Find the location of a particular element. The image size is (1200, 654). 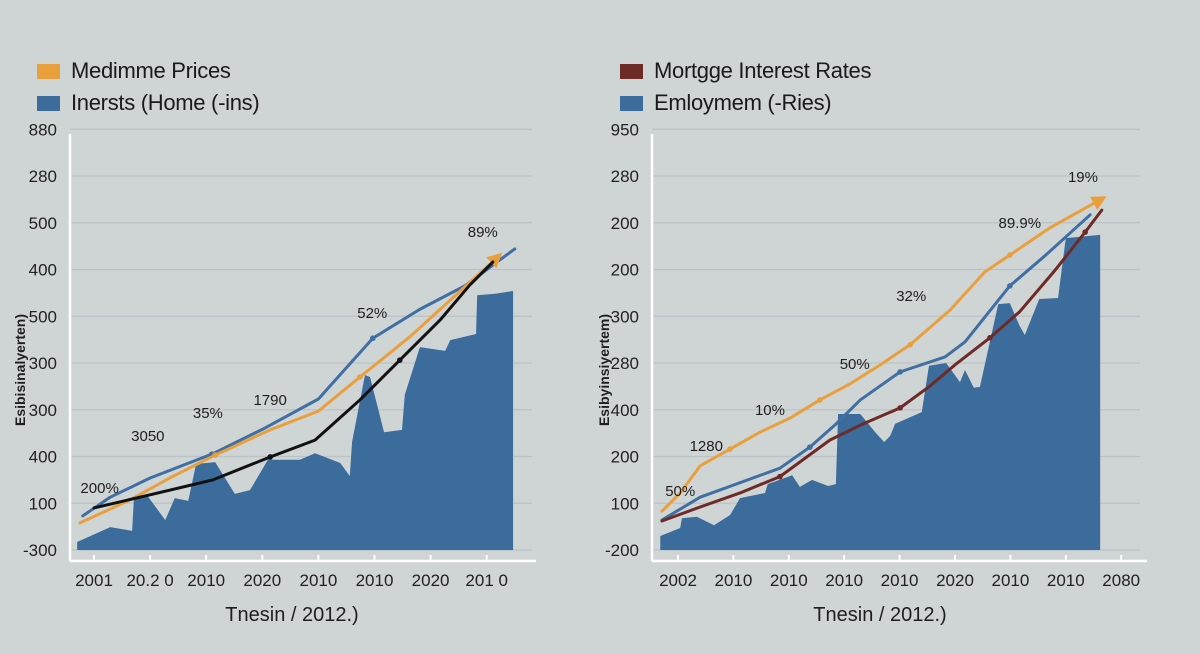

x-tick-label: 2080 is located at coordinates (1121, 580).